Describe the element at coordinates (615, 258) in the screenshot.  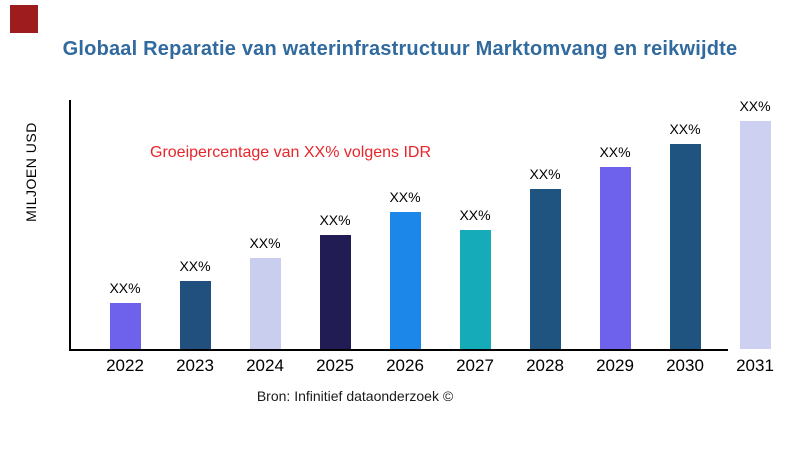
I see `bar-2029` at that location.